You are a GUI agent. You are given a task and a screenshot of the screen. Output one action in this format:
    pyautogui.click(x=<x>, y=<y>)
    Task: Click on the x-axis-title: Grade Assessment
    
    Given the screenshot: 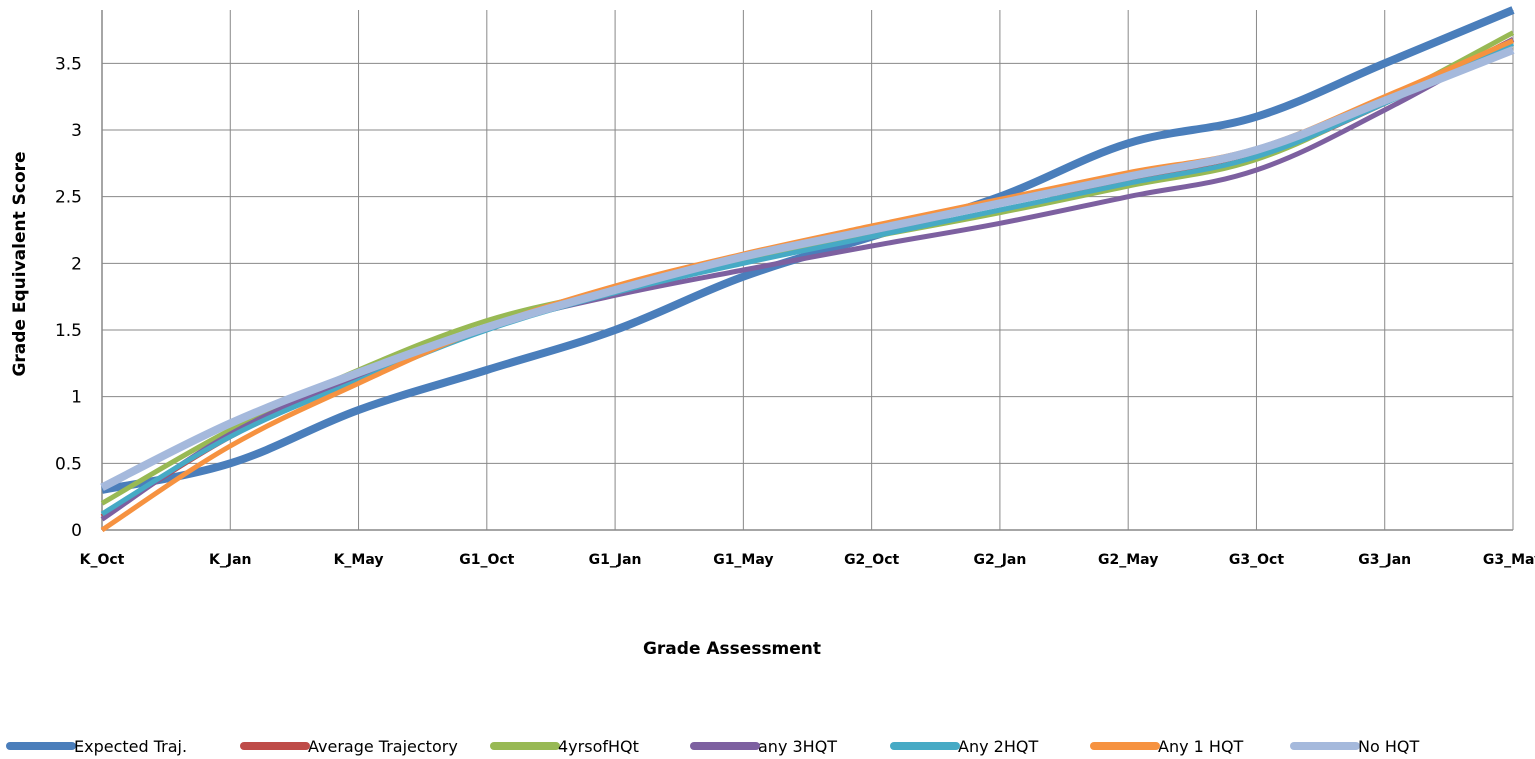 What is the action you would take?
    pyautogui.click(x=732, y=649)
    